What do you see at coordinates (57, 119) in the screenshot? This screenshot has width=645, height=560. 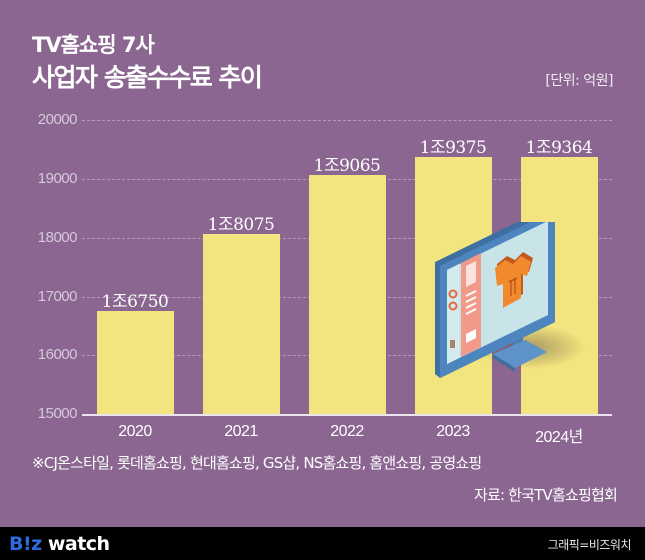 I see `y-tick-label: 20000` at bounding box center [57, 119].